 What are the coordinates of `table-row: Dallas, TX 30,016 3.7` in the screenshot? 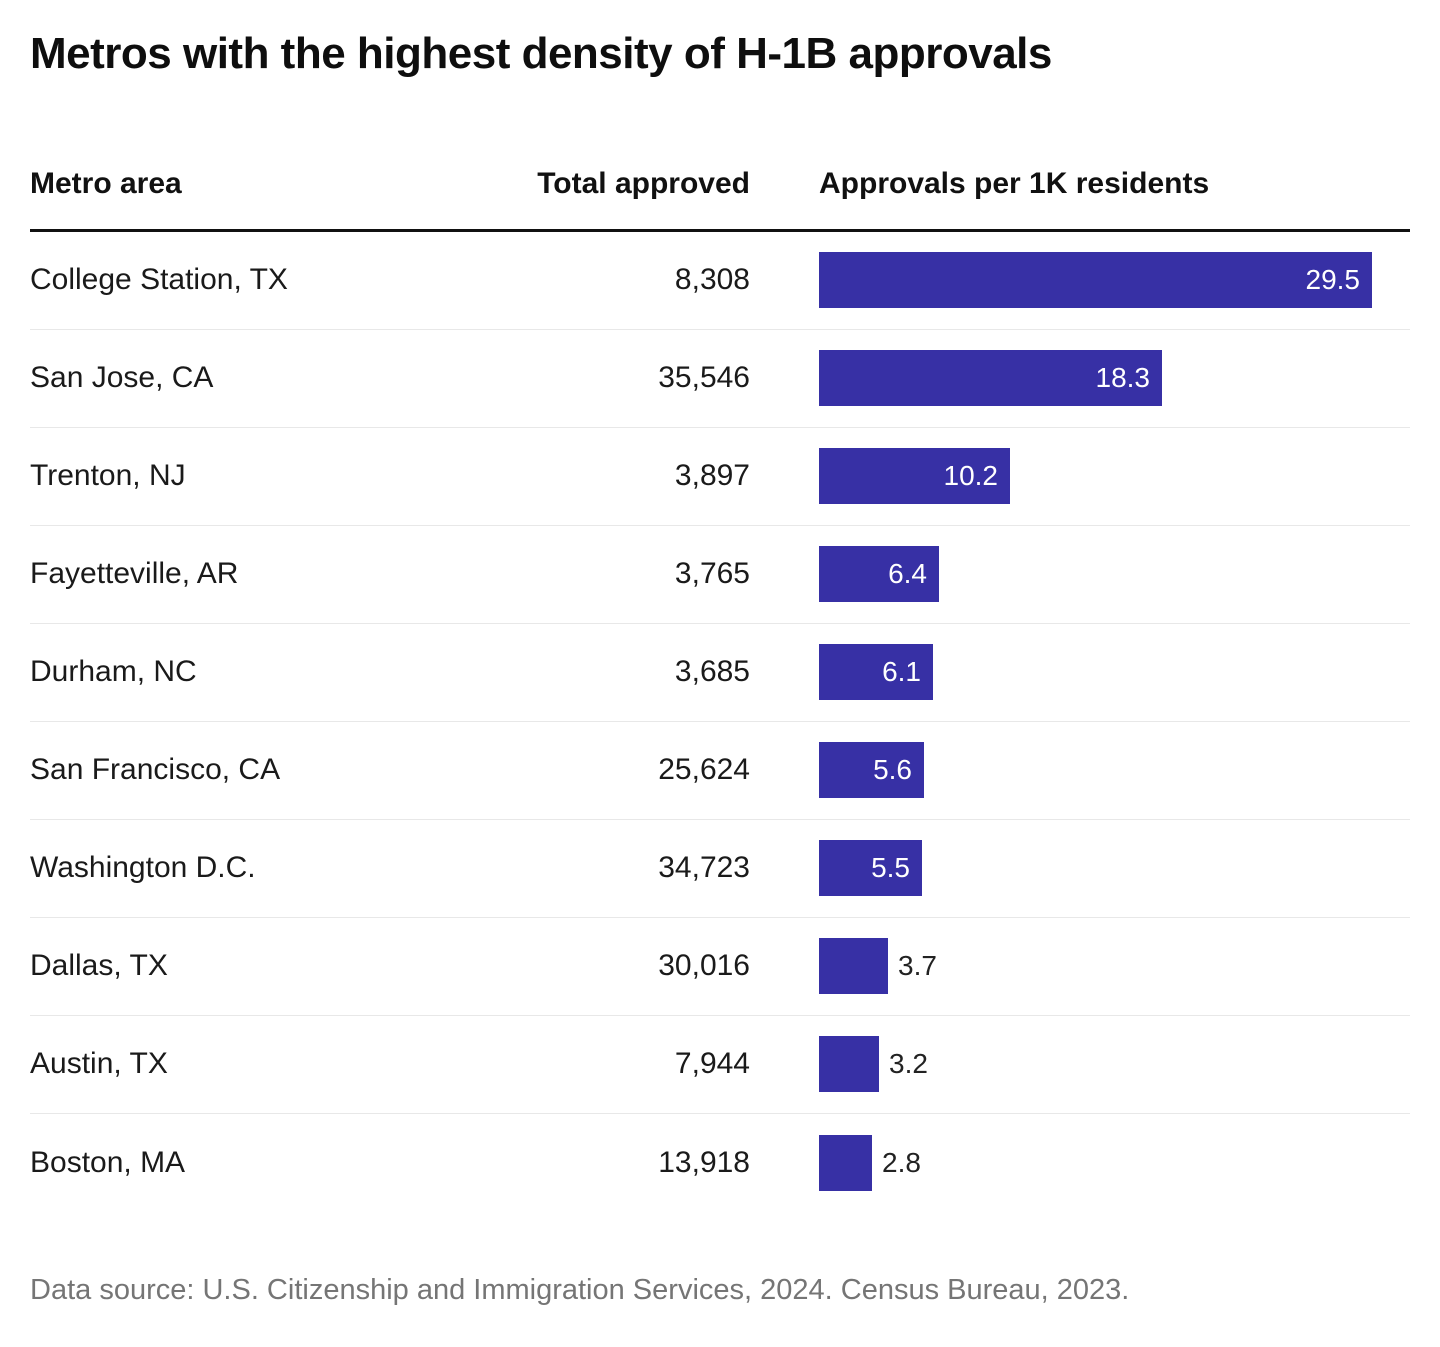 It's located at (720, 967).